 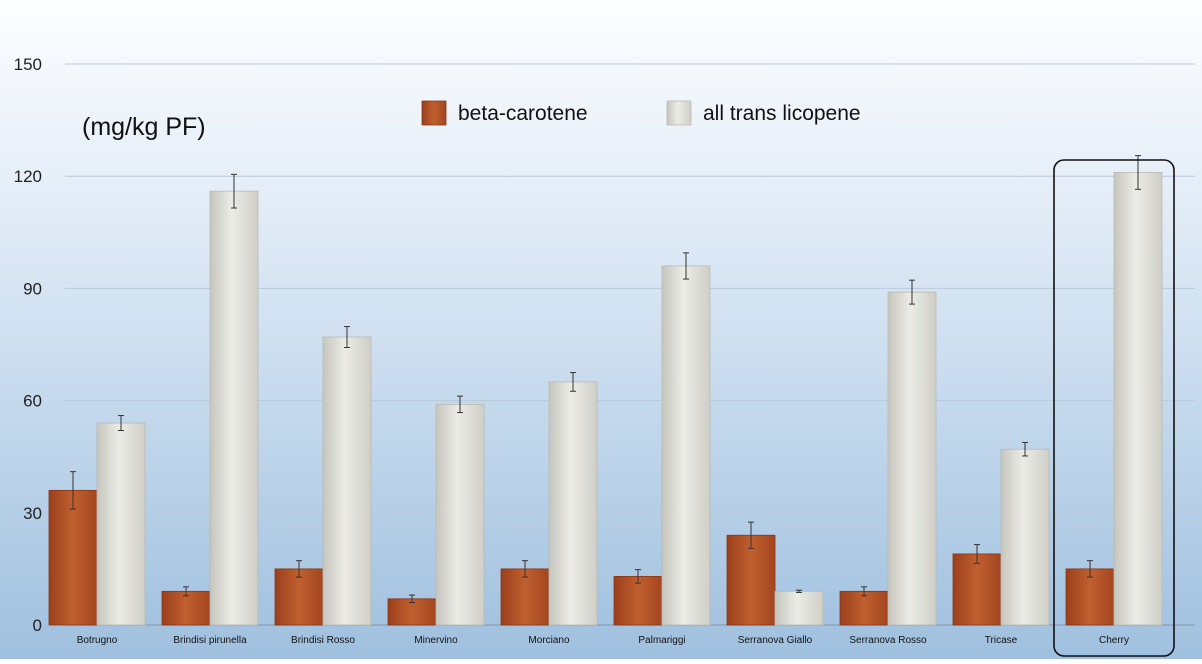 What do you see at coordinates (1001, 640) in the screenshot?
I see `x-tick-label: Tricase` at bounding box center [1001, 640].